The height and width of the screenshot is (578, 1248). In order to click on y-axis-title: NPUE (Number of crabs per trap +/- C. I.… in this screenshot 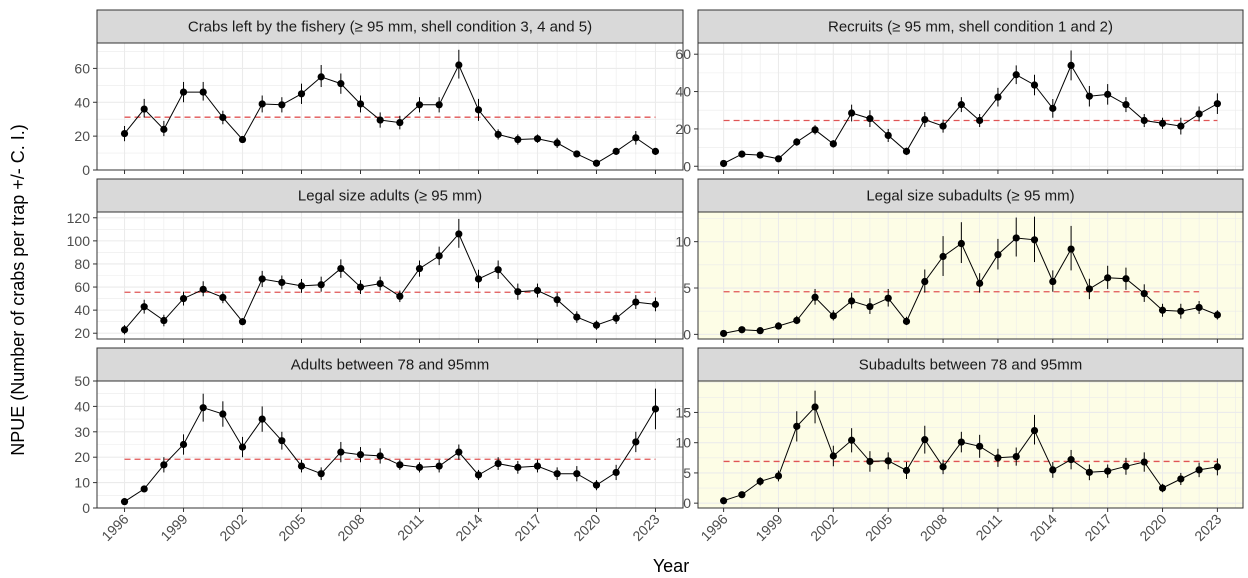, I will do `click(18, 290)`.